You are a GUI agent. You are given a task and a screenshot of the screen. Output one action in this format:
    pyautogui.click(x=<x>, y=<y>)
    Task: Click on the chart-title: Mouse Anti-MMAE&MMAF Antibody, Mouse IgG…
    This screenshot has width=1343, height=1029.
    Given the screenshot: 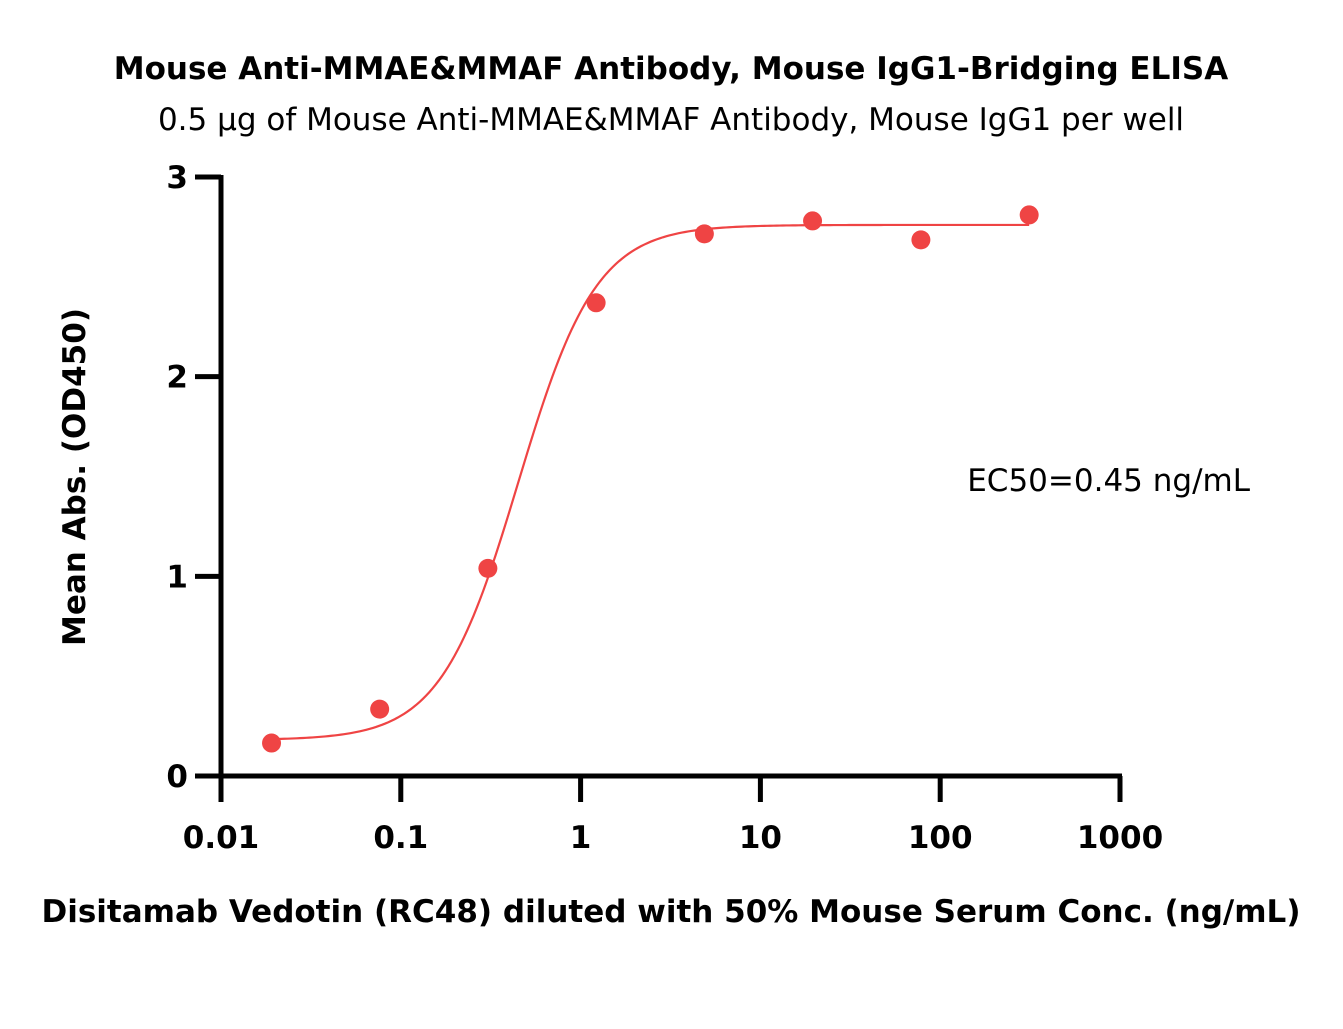 What is the action you would take?
    pyautogui.click(x=671, y=69)
    